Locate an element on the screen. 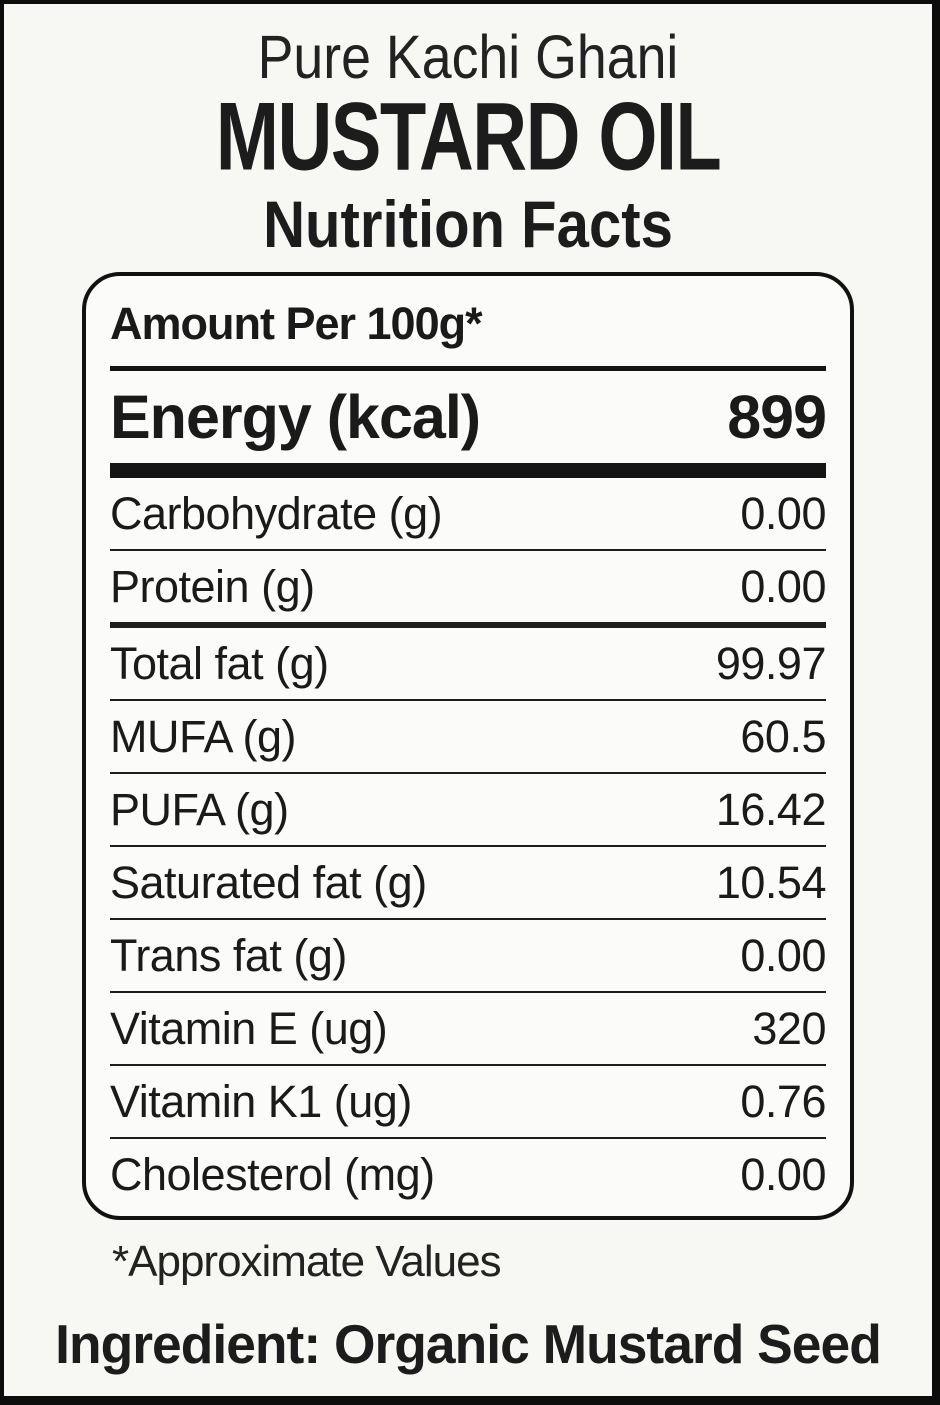 The width and height of the screenshot is (940, 1405). nutrition-facts-title: Nutrition Facts is located at coordinates (468, 224).